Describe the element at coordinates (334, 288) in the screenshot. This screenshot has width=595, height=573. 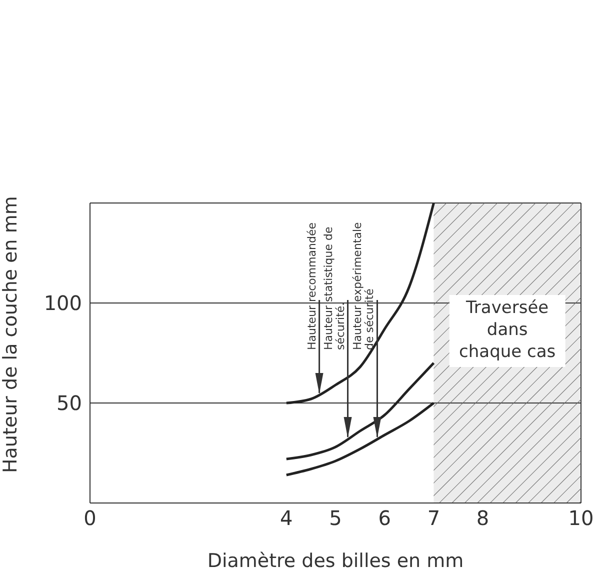
I see `annotation: Hauteur statistique de sécurité.` at that location.